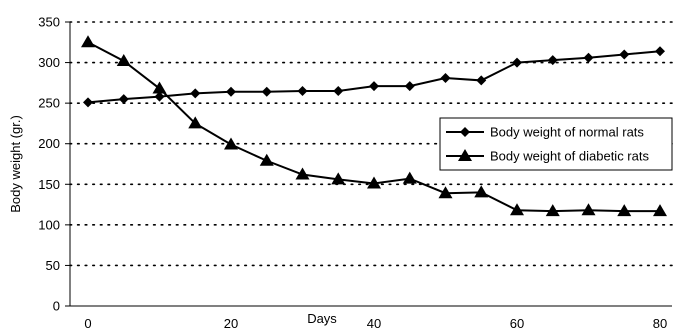  Describe the element at coordinates (517, 323) in the screenshot. I see `x-tick-label: 60` at that location.